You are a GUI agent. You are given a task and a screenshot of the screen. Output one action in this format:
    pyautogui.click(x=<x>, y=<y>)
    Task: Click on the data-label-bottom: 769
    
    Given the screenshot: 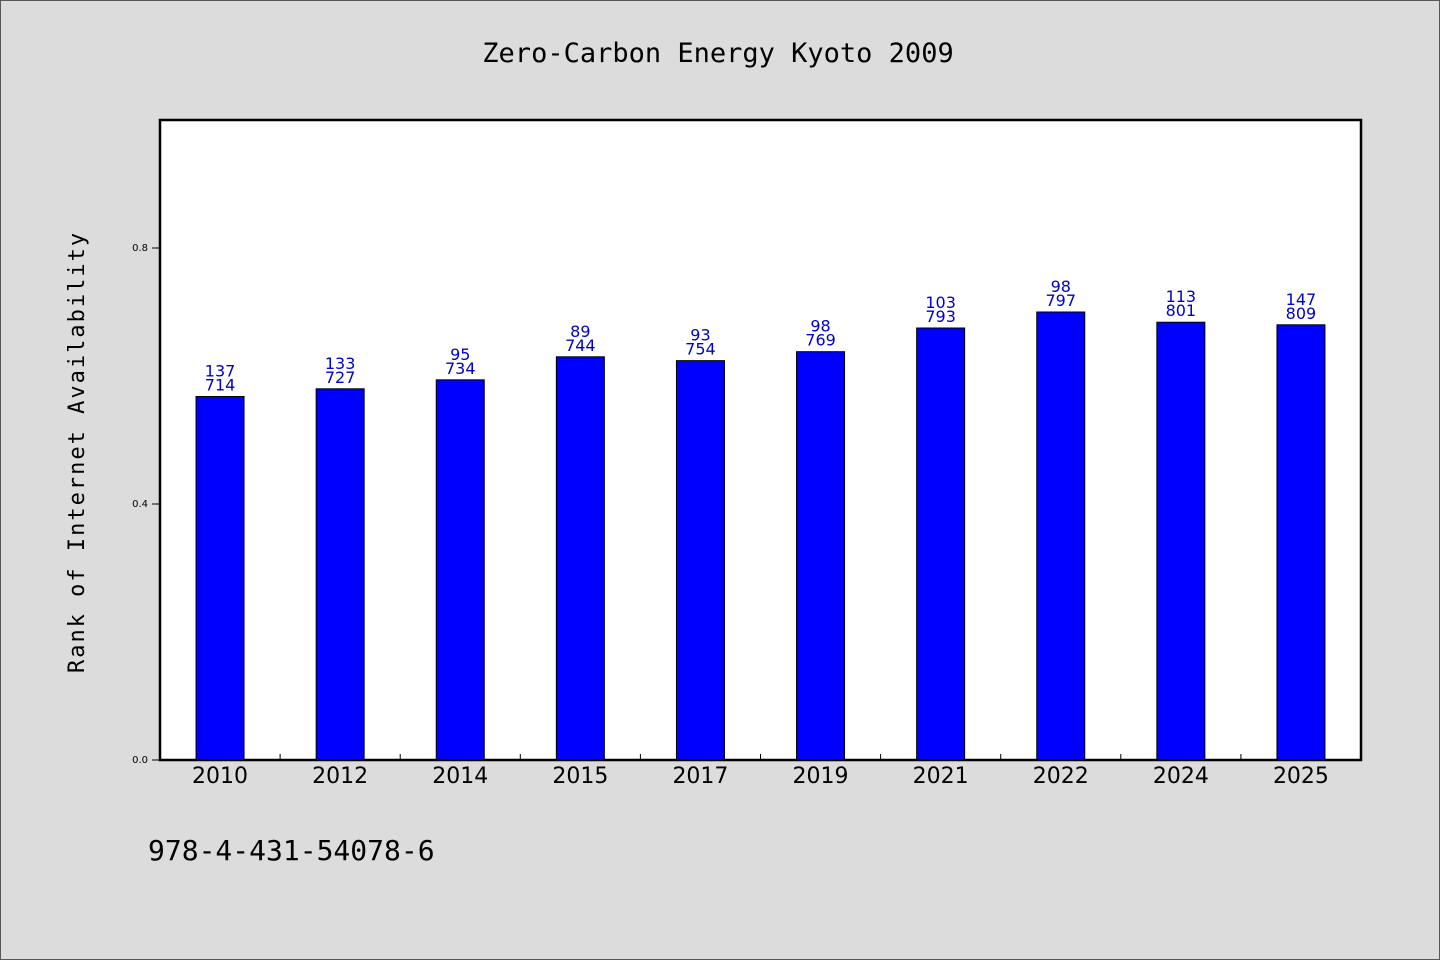 What is the action you would take?
    pyautogui.click(x=820, y=340)
    